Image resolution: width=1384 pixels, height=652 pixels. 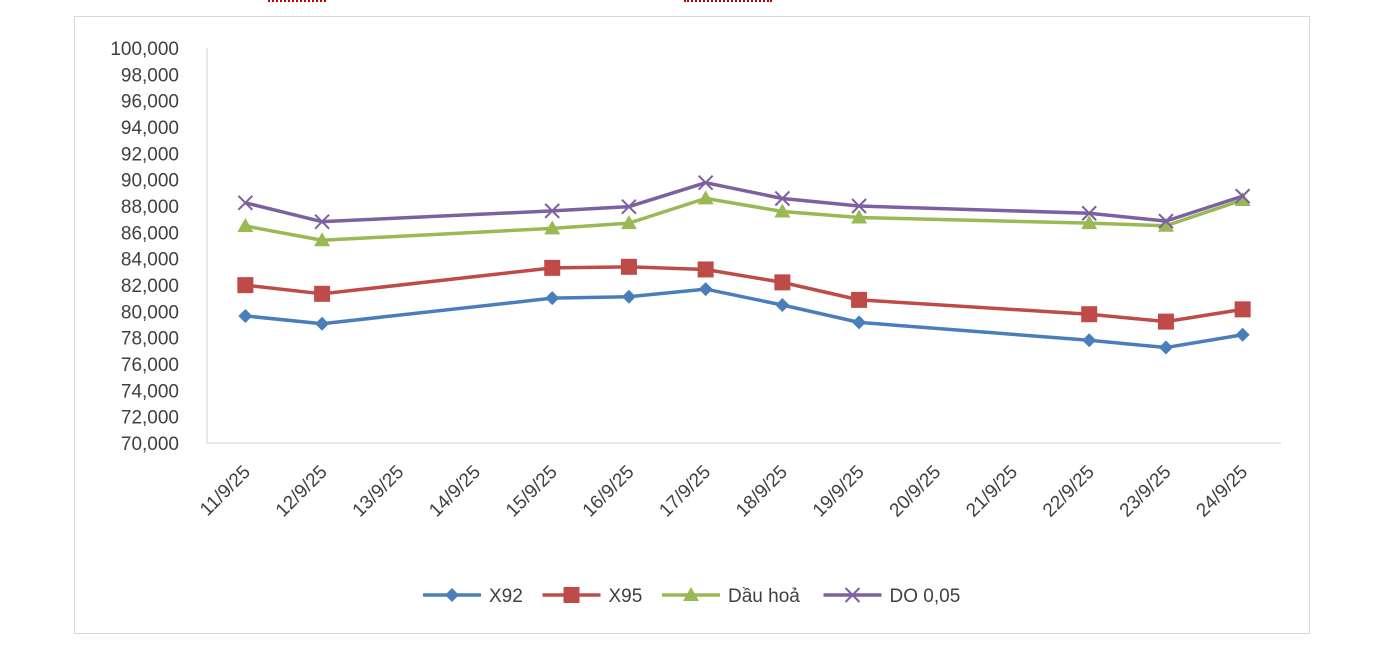 What do you see at coordinates (728, 2) in the screenshot?
I see `top-red-mark-right` at bounding box center [728, 2].